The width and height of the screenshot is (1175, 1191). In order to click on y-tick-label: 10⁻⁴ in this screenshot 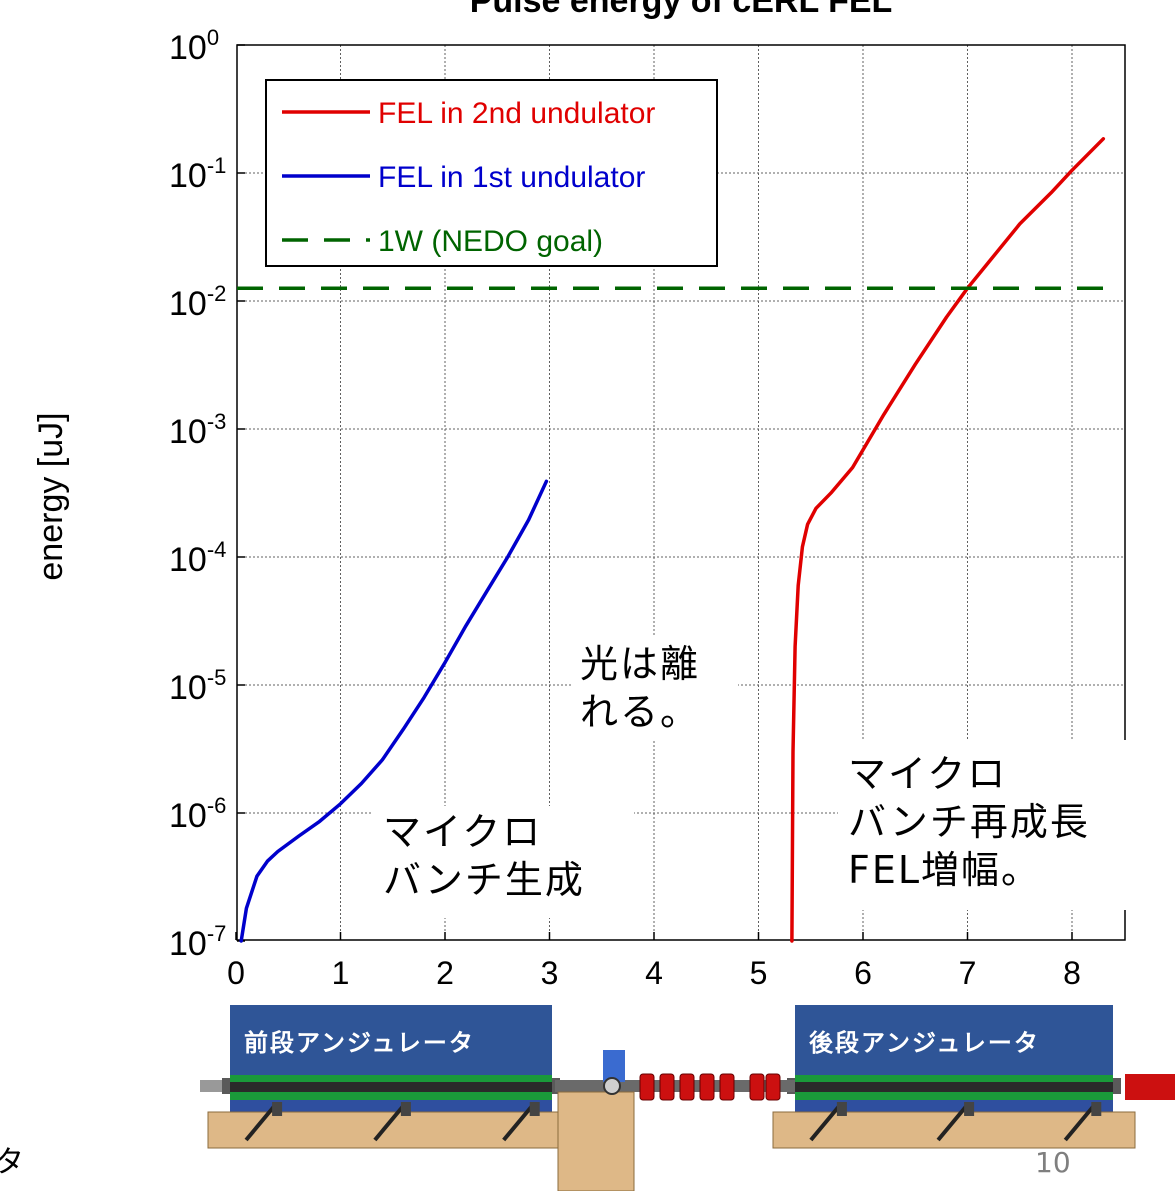, I will do `click(197, 558)`.